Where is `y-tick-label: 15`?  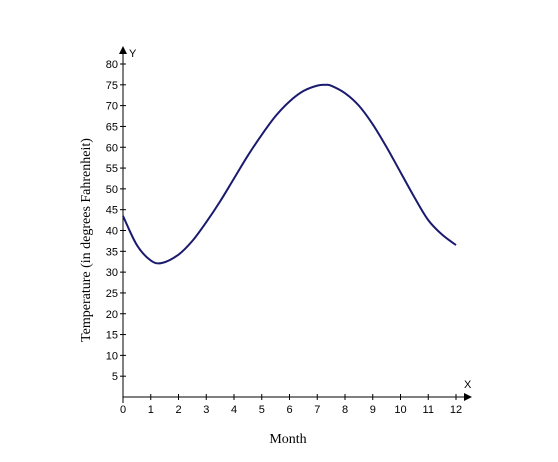
y-tick-label: 15 is located at coordinates (112, 336).